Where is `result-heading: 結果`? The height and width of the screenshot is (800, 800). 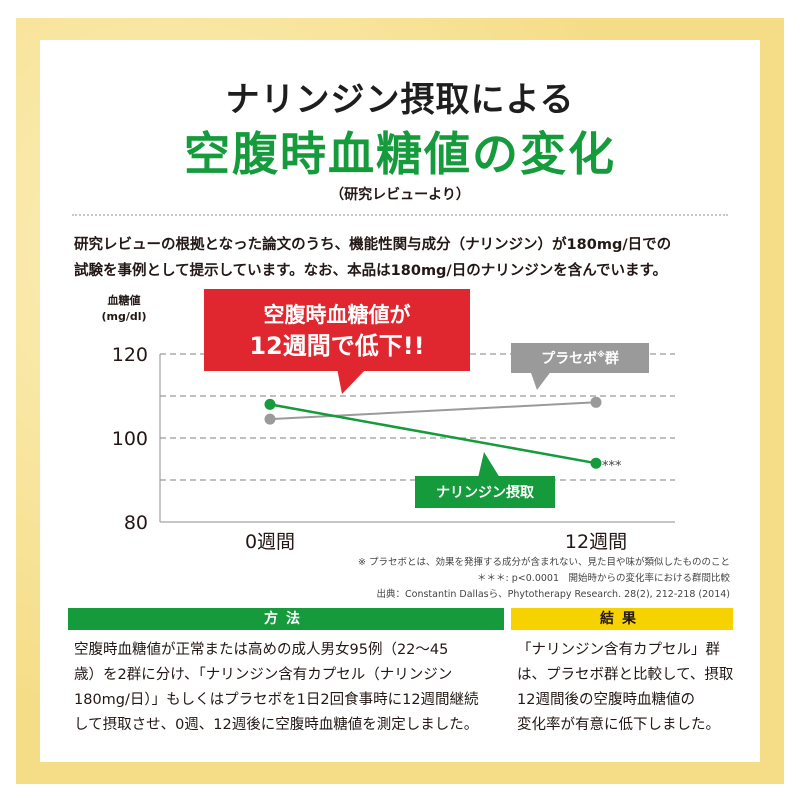
result-heading: 結果 is located at coordinates (622, 619).